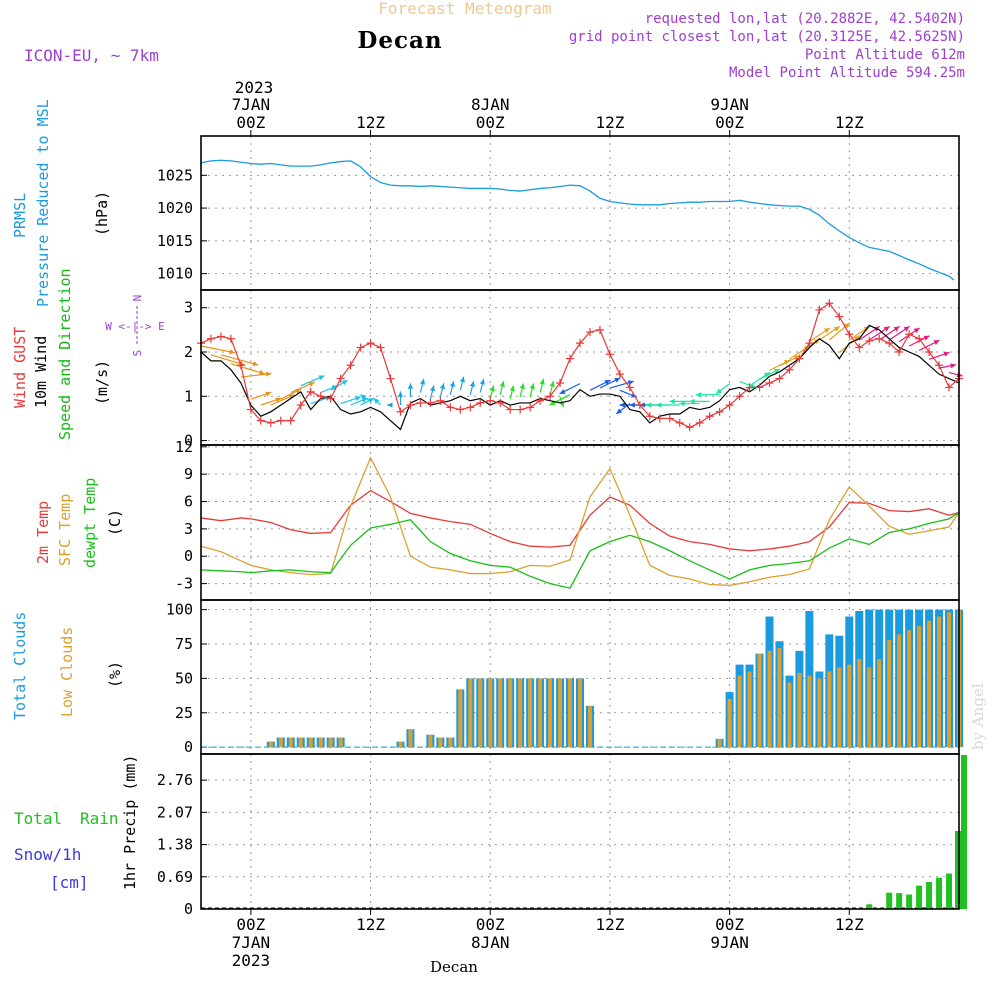 The image size is (1000, 1000). I want to click on wind-frame, so click(580, 367).